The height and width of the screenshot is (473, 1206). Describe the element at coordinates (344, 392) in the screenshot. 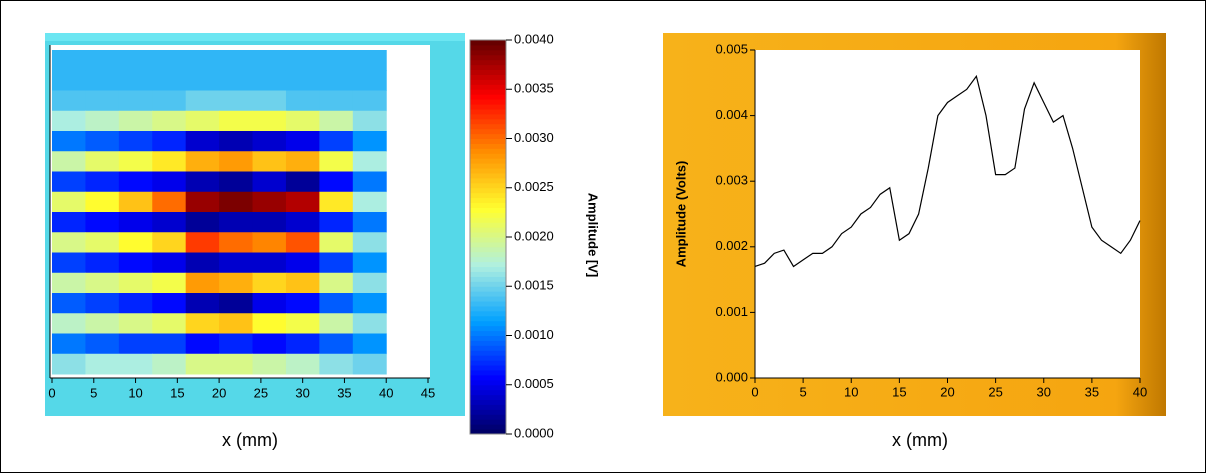

I see `x-tick-label: 35` at that location.